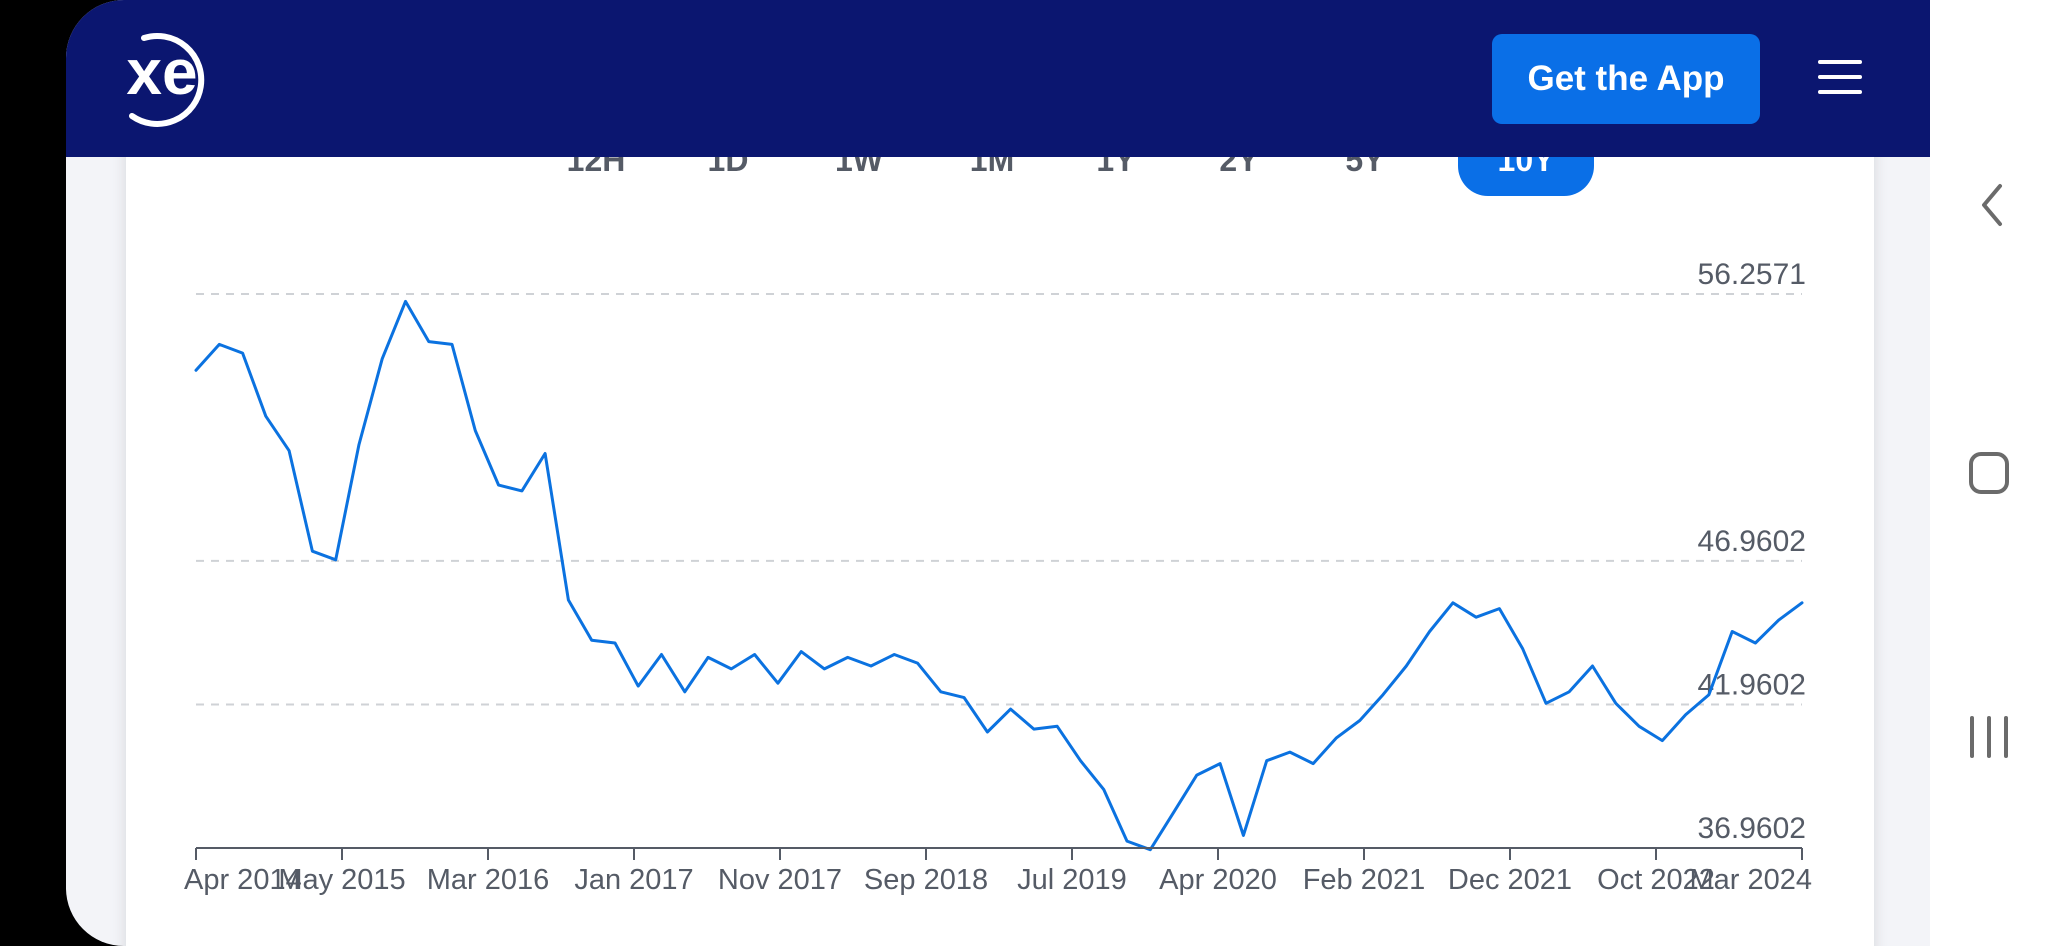 The height and width of the screenshot is (946, 2048). Describe the element at coordinates (1752, 274) in the screenshot. I see `y-tick-label: 56.2571` at that location.